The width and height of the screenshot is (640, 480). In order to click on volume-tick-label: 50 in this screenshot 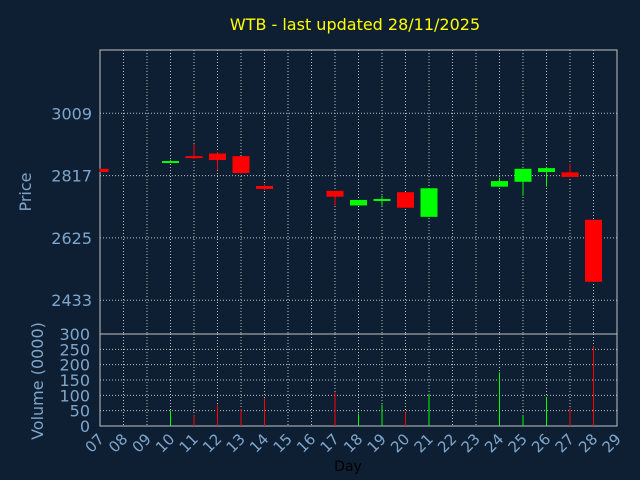, I will do `click(80, 411)`.